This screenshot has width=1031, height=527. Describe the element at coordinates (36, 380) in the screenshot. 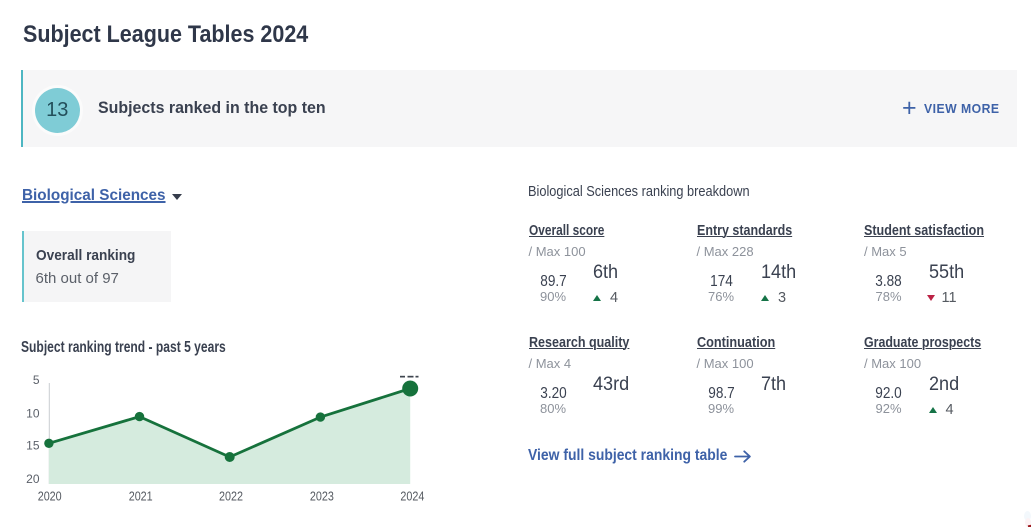

I see `svg-text: 5` at that location.